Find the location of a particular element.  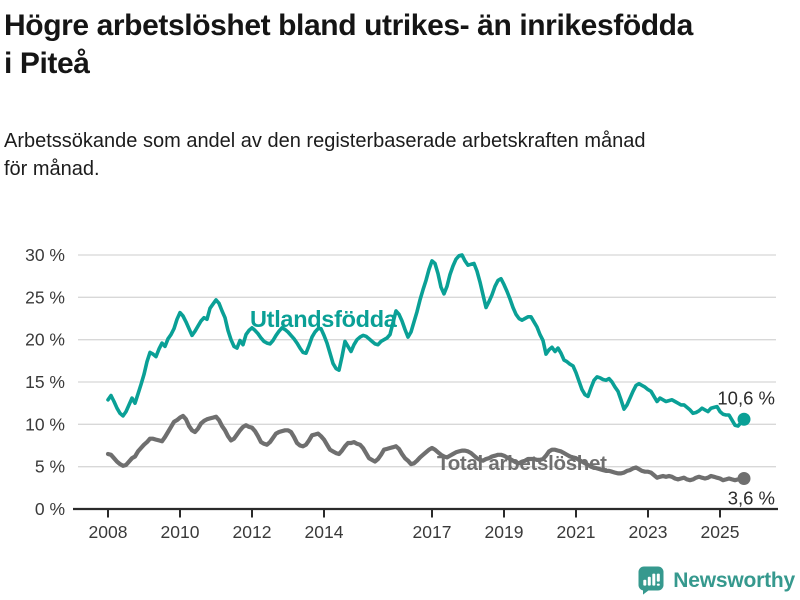

x-axis-label: 2019 is located at coordinates (504, 532).